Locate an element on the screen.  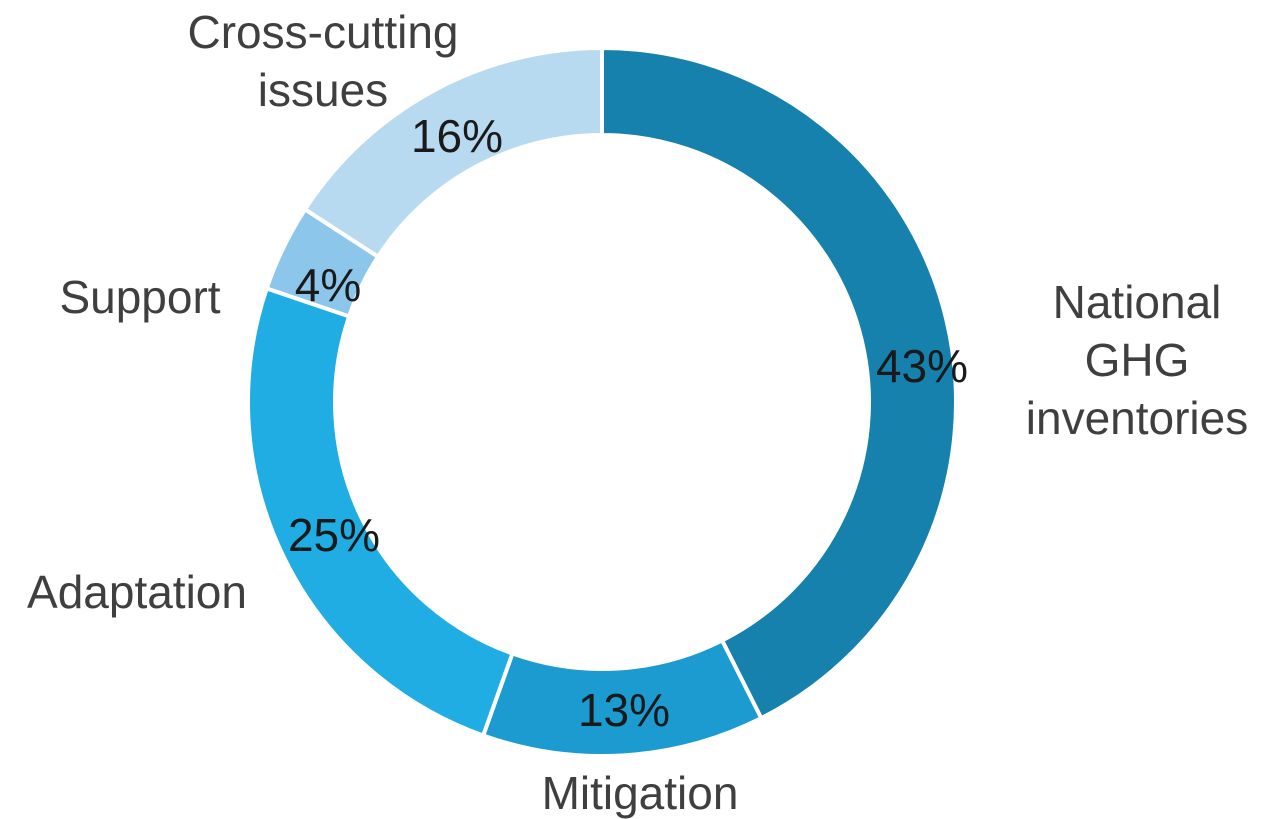
value-label-cross-cutting-issues: 16% is located at coordinates (457, 136).